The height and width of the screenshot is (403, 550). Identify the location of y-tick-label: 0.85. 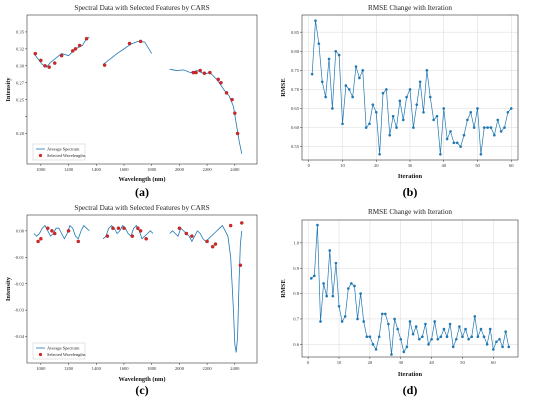
(295, 32).